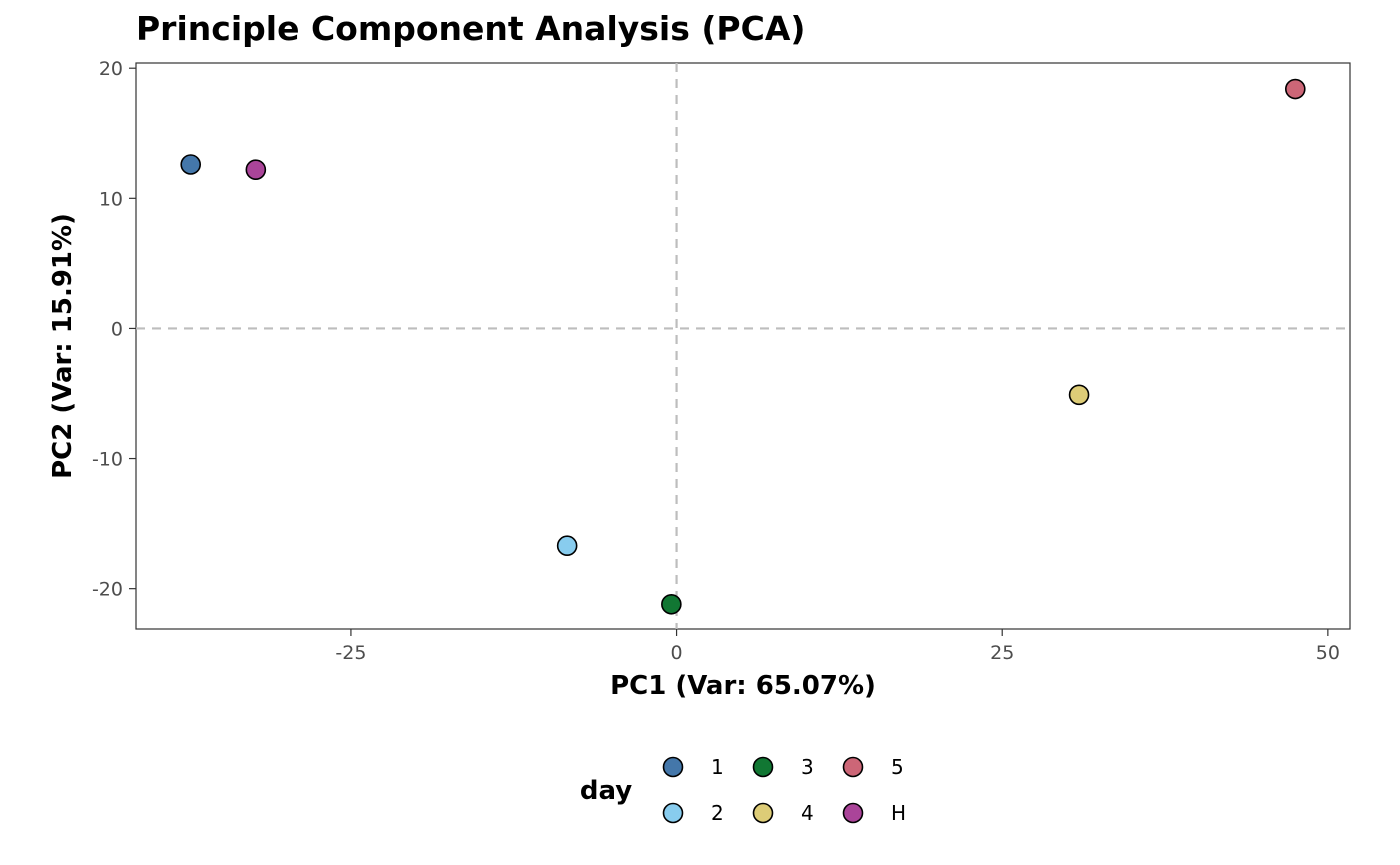  What do you see at coordinates (897, 767) in the screenshot?
I see `legend-label-5: 5` at bounding box center [897, 767].